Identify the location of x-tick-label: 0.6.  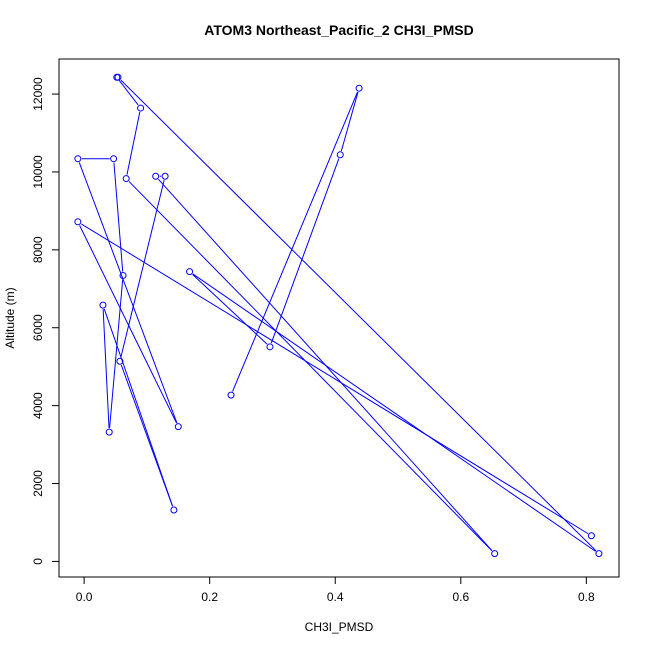
(460, 597).